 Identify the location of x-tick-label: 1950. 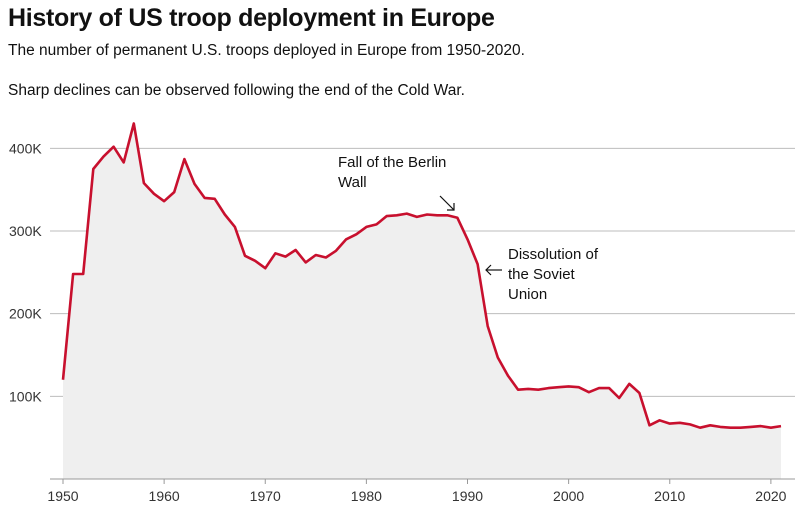
(62, 496).